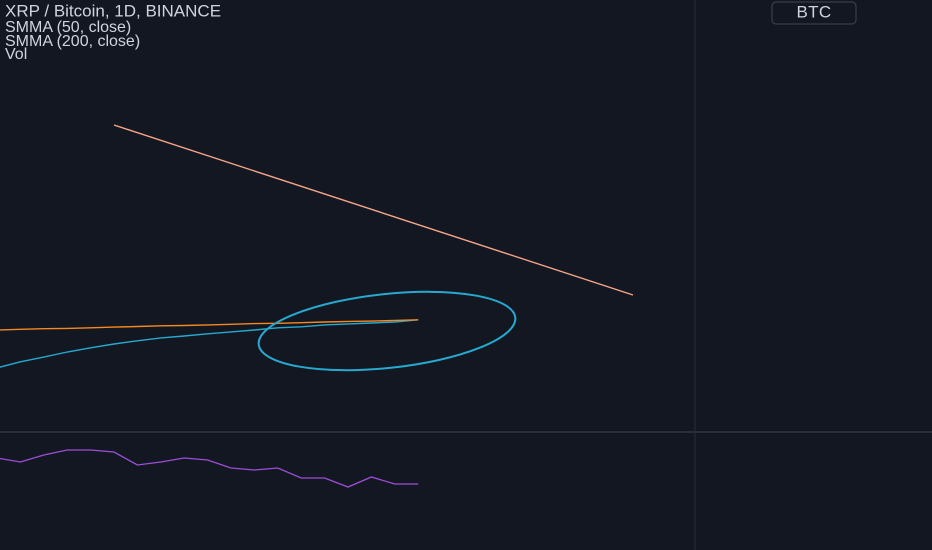 The height and width of the screenshot is (550, 932). What do you see at coordinates (113, 10) in the screenshot?
I see `chart-title: XRP / Bitcoin, 1D, BINANCE` at bounding box center [113, 10].